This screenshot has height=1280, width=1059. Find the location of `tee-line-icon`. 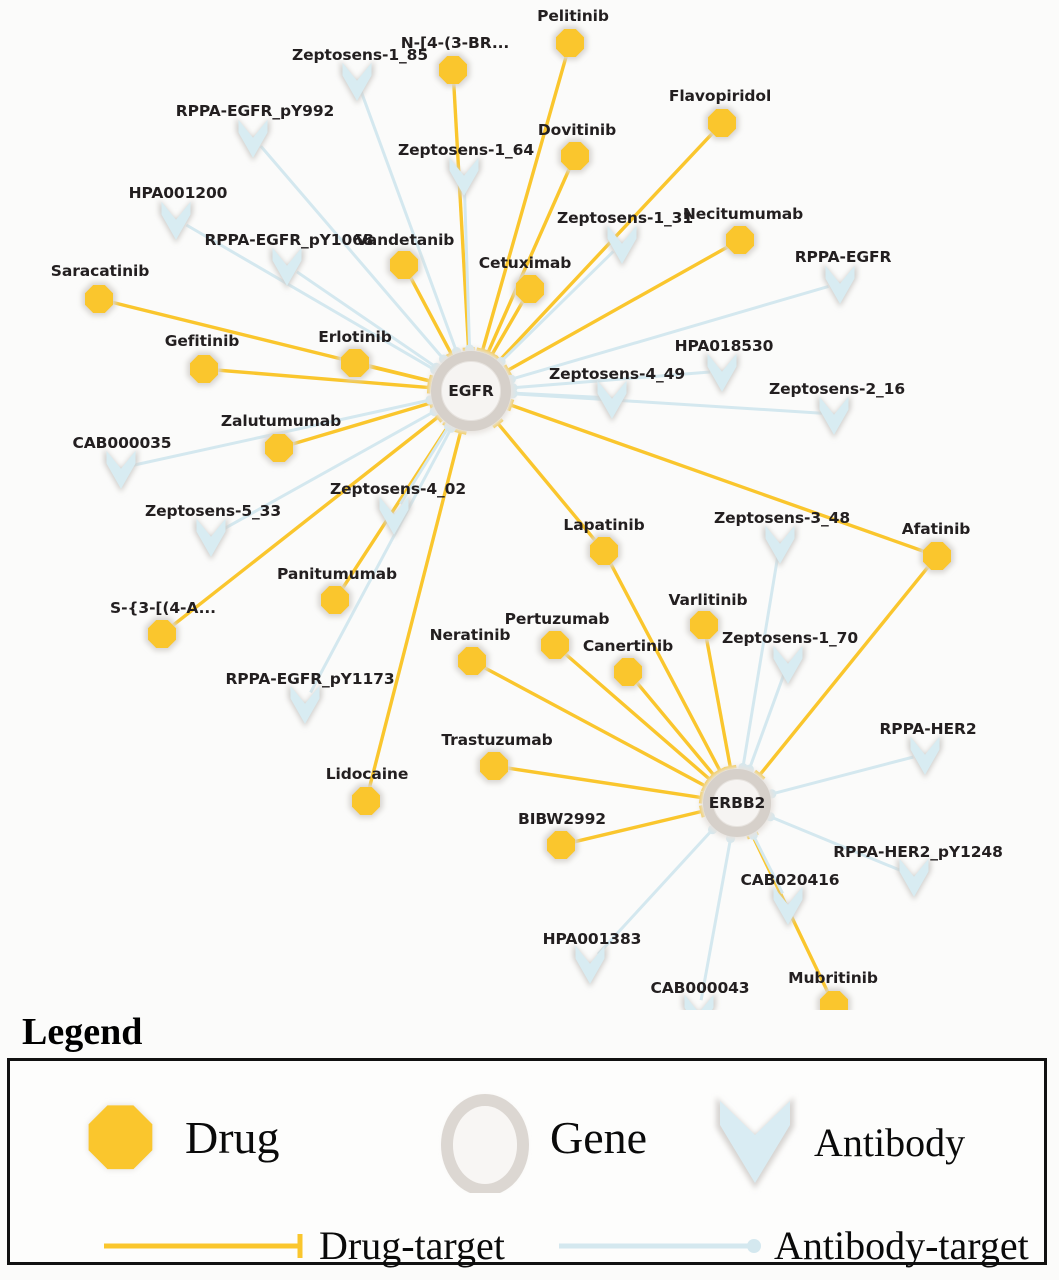

tee-line-icon is located at coordinates (203, 1246).